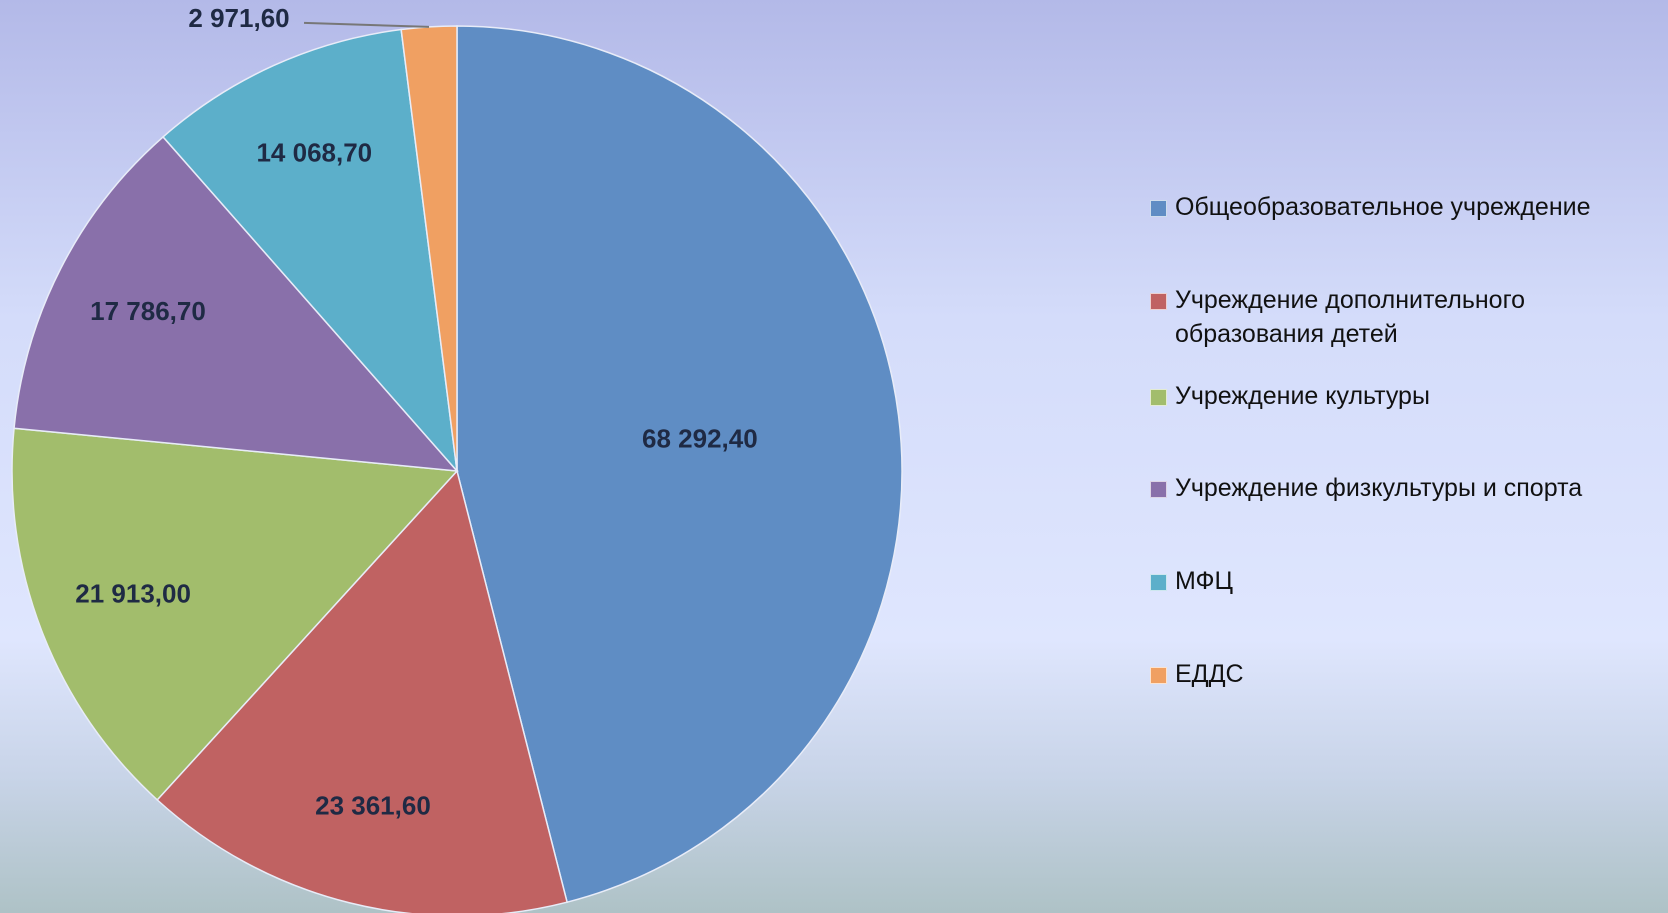  Describe the element at coordinates (1385, 675) in the screenshot. I see `legend-item: ЕДДС` at that location.